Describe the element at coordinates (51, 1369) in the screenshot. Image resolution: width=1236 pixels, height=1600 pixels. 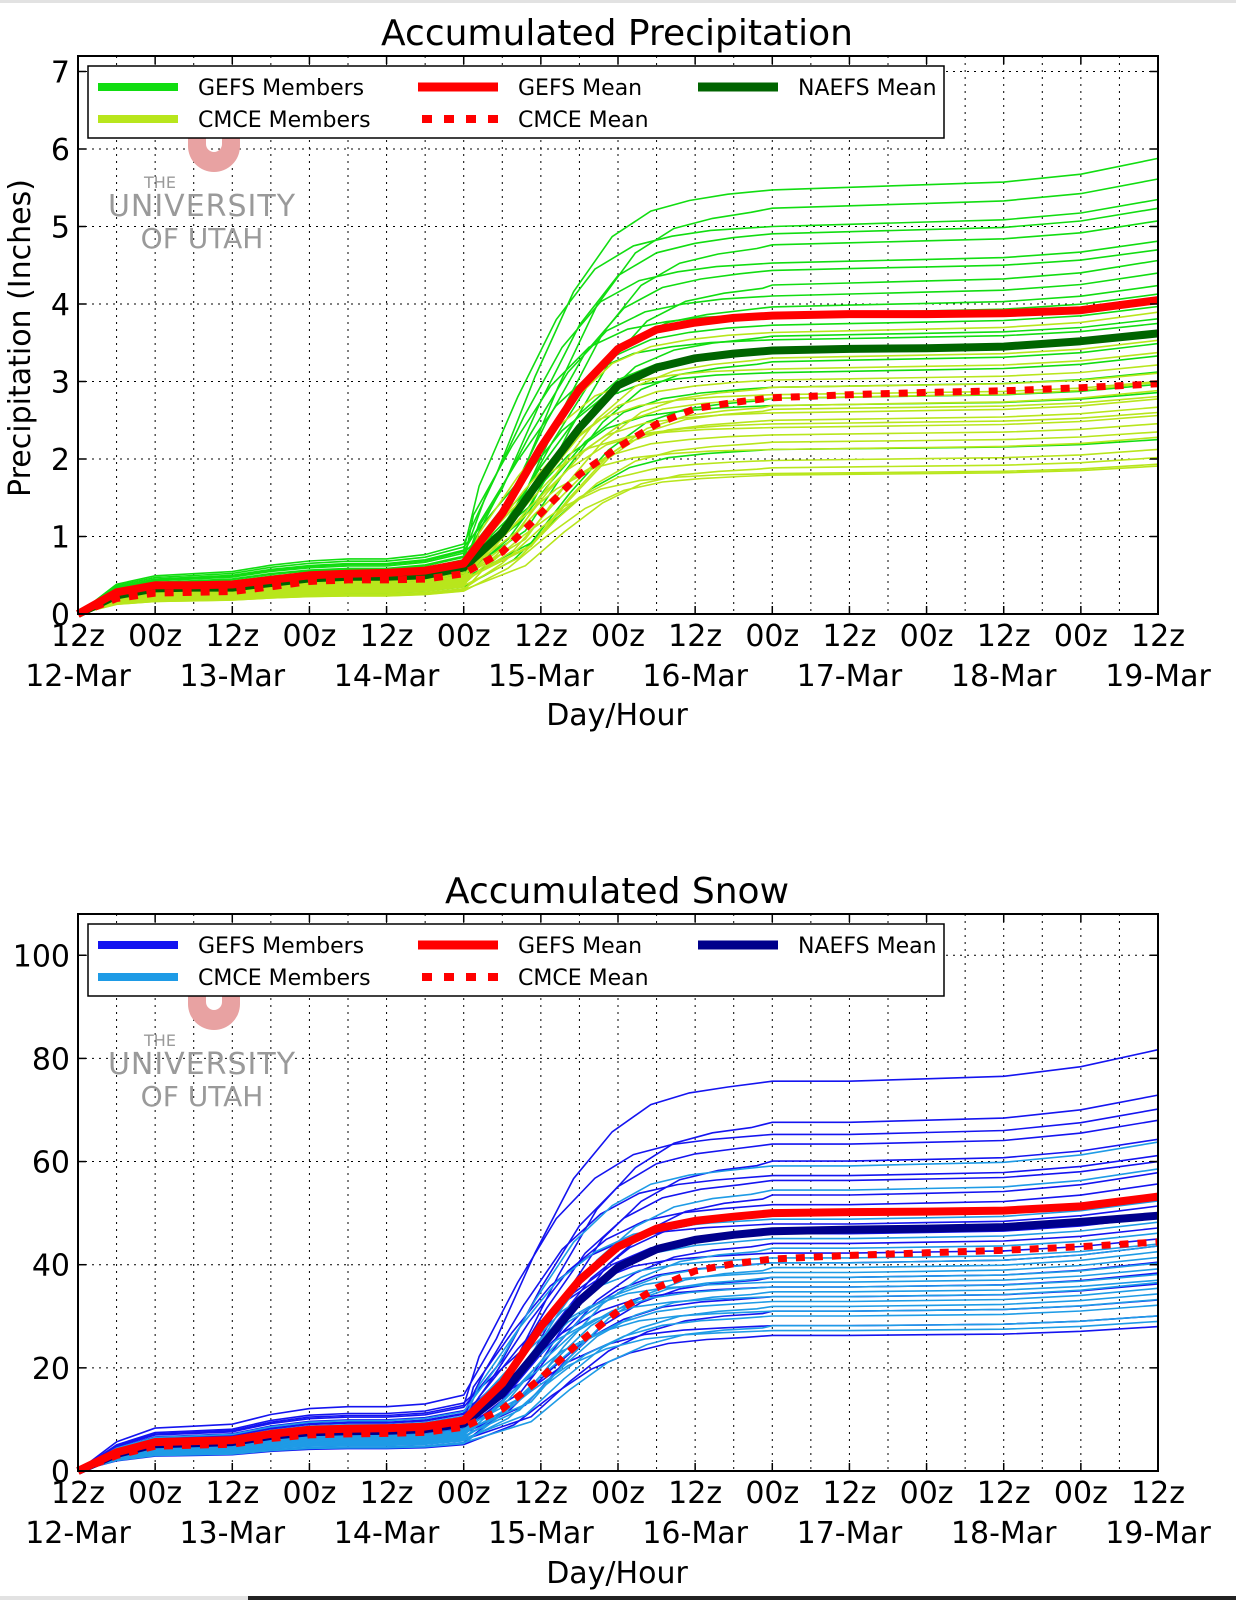
I see `y-tick-label: 20` at that location.